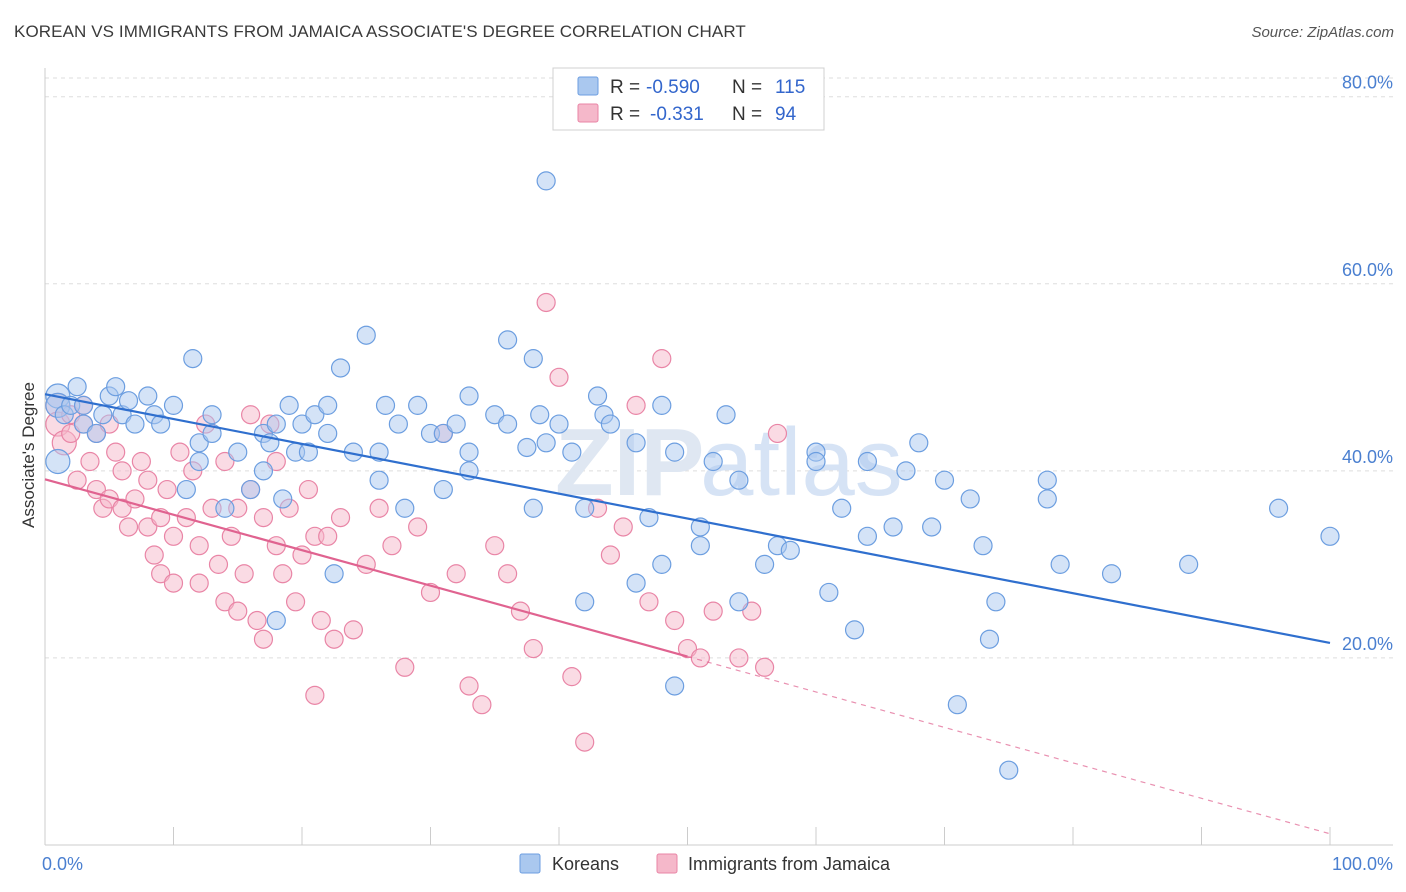 Image resolution: width=1406 pixels, height=892 pixels. I want to click on legend-korean-r-value: -0.590, so click(673, 87).